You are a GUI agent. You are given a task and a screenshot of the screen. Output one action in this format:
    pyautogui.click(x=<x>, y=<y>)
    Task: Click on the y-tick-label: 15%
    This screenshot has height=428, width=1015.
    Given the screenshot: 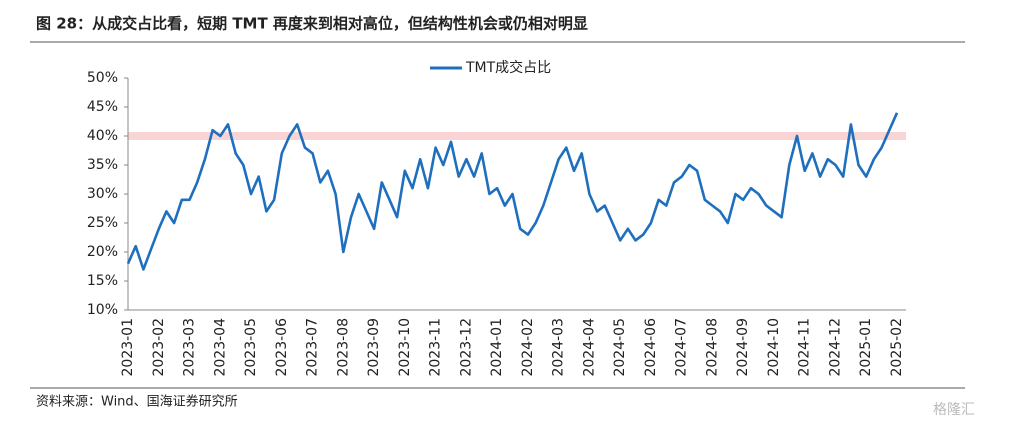 What is the action you would take?
    pyautogui.click(x=102, y=281)
    